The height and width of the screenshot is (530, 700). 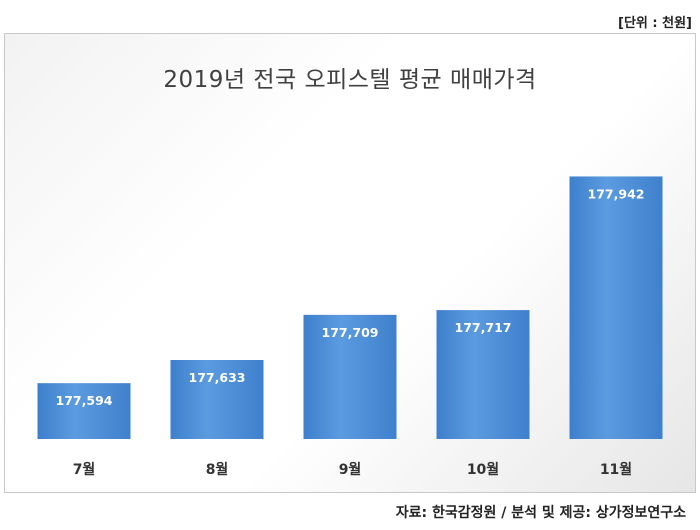 I want to click on bar-7월, so click(x=84, y=411).